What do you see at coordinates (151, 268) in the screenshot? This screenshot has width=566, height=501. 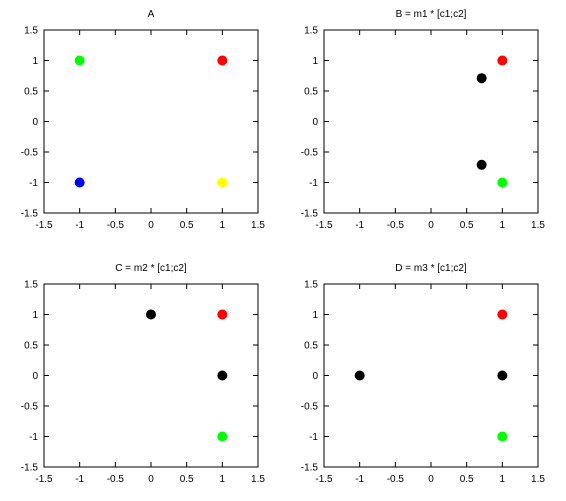 I see `chart-title: C = m2 * [c1;c2]` at bounding box center [151, 268].